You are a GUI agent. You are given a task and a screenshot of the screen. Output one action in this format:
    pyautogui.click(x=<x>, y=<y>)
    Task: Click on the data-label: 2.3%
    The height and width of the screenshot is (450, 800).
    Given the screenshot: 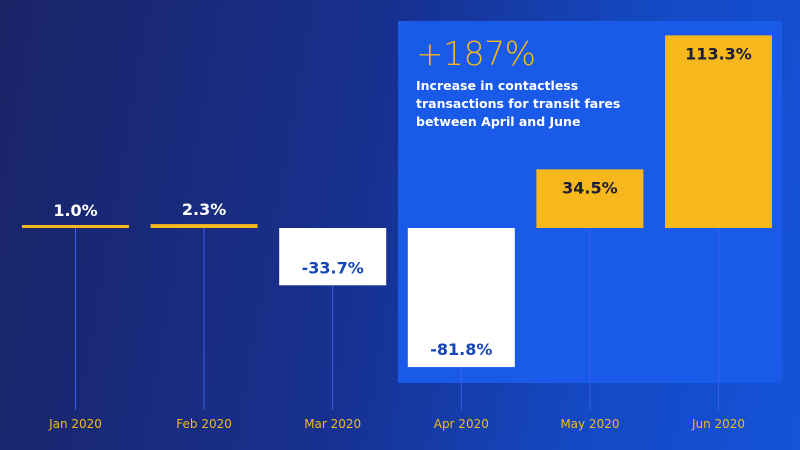 What is the action you would take?
    pyautogui.click(x=204, y=209)
    